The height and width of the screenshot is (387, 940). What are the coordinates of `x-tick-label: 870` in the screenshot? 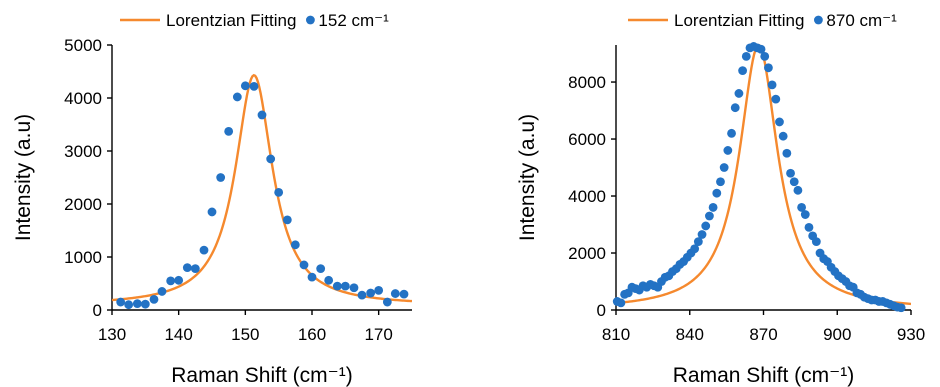 It's located at (763, 334).